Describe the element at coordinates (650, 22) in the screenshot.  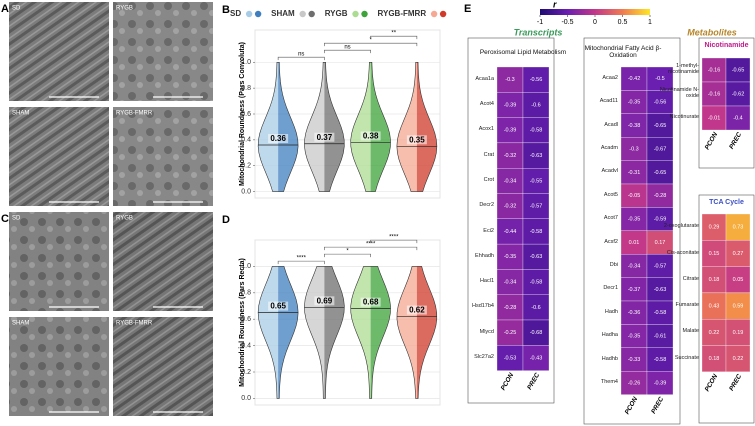
I see `colorbar-tick-label: 1` at that location.